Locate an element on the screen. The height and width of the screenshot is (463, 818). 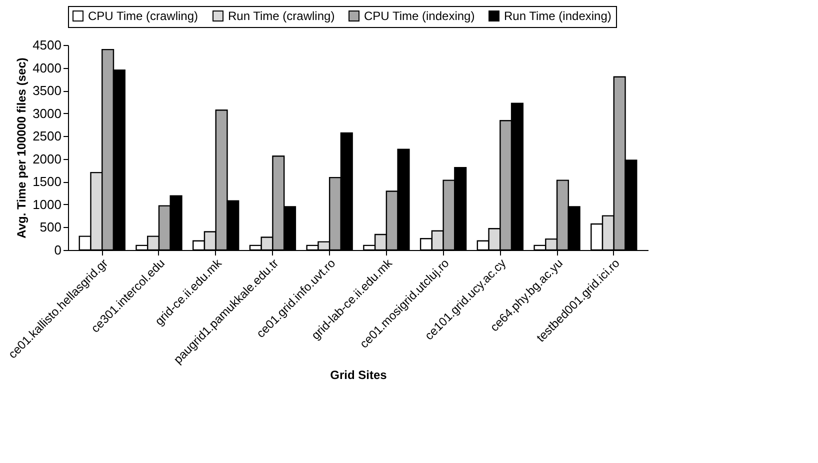
legend-label: Run Time (indexing) is located at coordinates (558, 16).